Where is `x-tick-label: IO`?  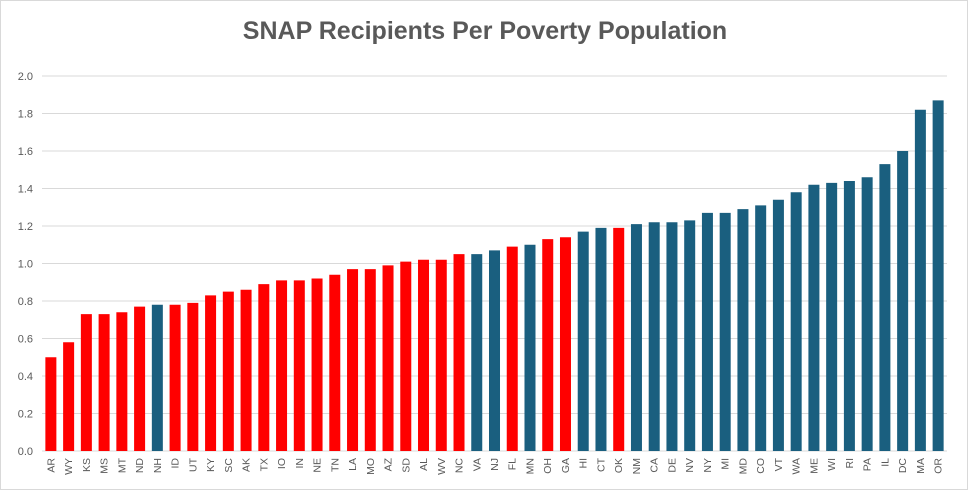 x-tick-label: IO is located at coordinates (282, 463).